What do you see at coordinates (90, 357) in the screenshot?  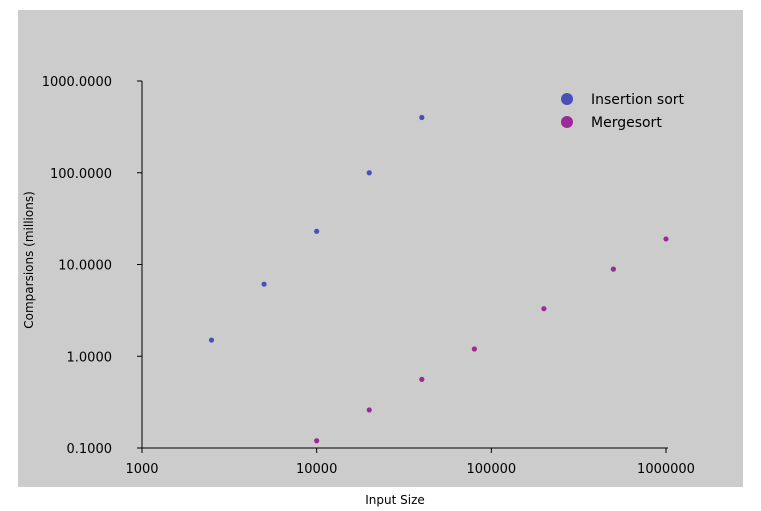 I see `y-tick-label: 1.0000` at bounding box center [90, 357].